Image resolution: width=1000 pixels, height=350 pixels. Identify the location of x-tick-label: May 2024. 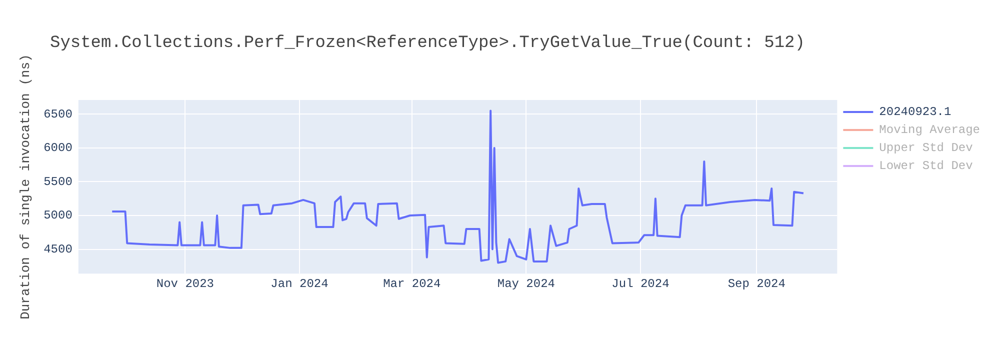
(526, 283).